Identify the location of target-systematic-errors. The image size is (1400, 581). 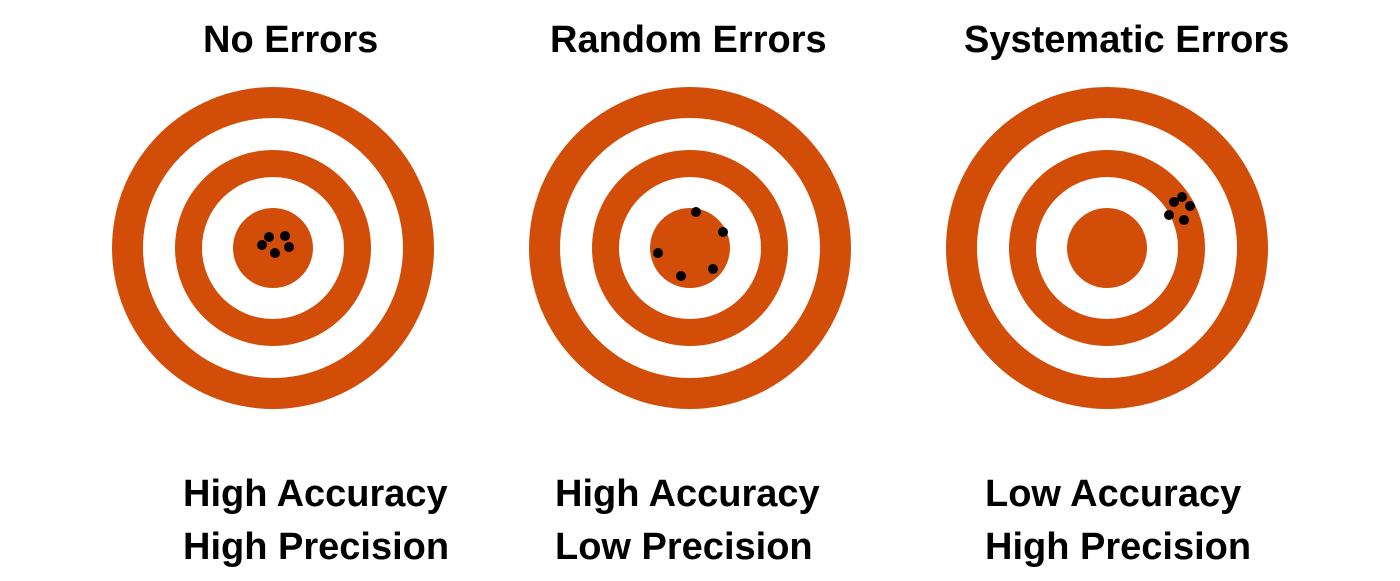
(1107, 248).